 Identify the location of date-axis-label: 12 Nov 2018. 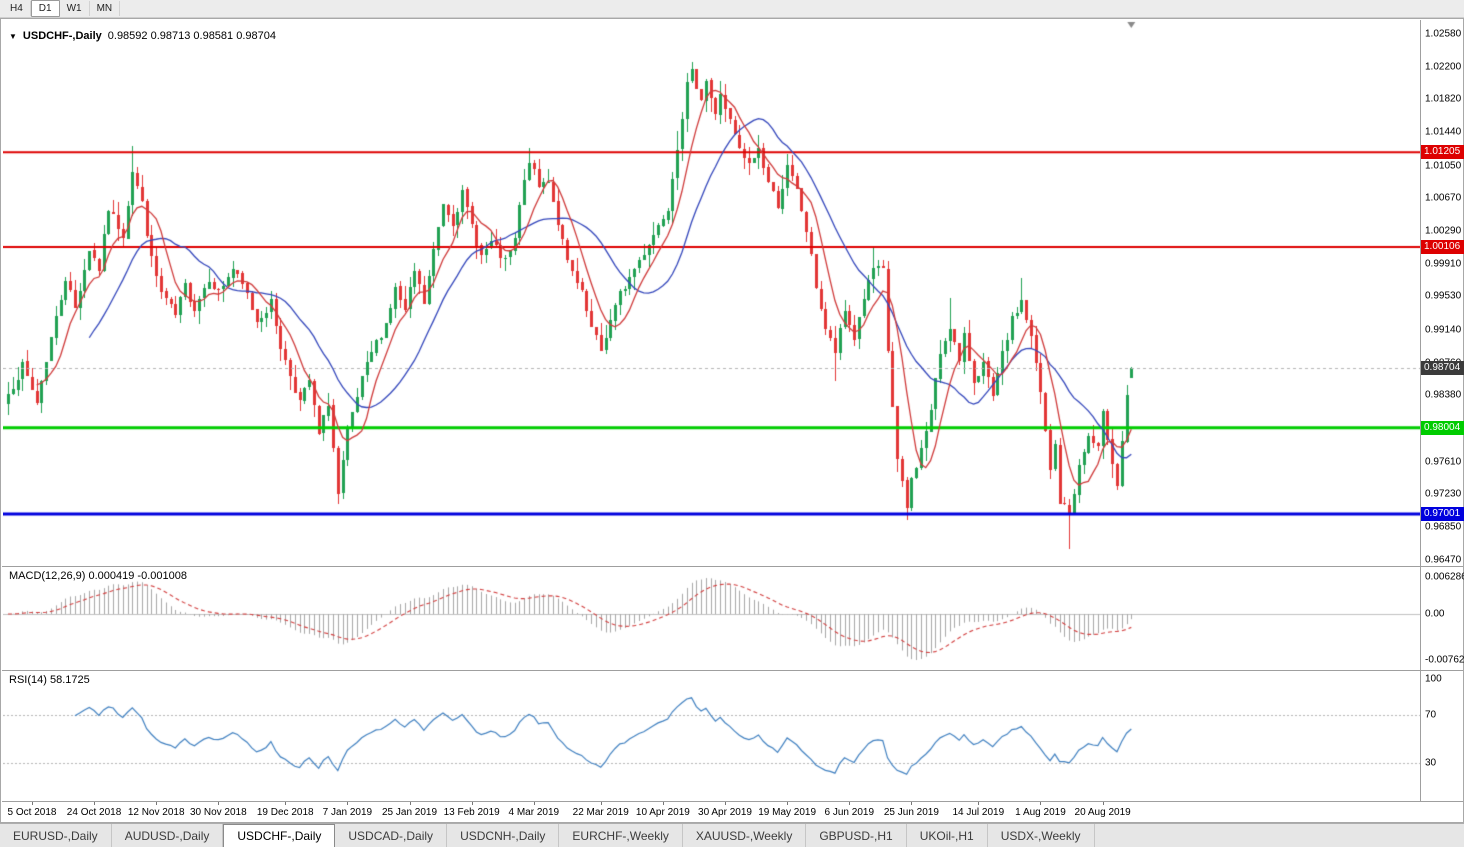
(156, 812).